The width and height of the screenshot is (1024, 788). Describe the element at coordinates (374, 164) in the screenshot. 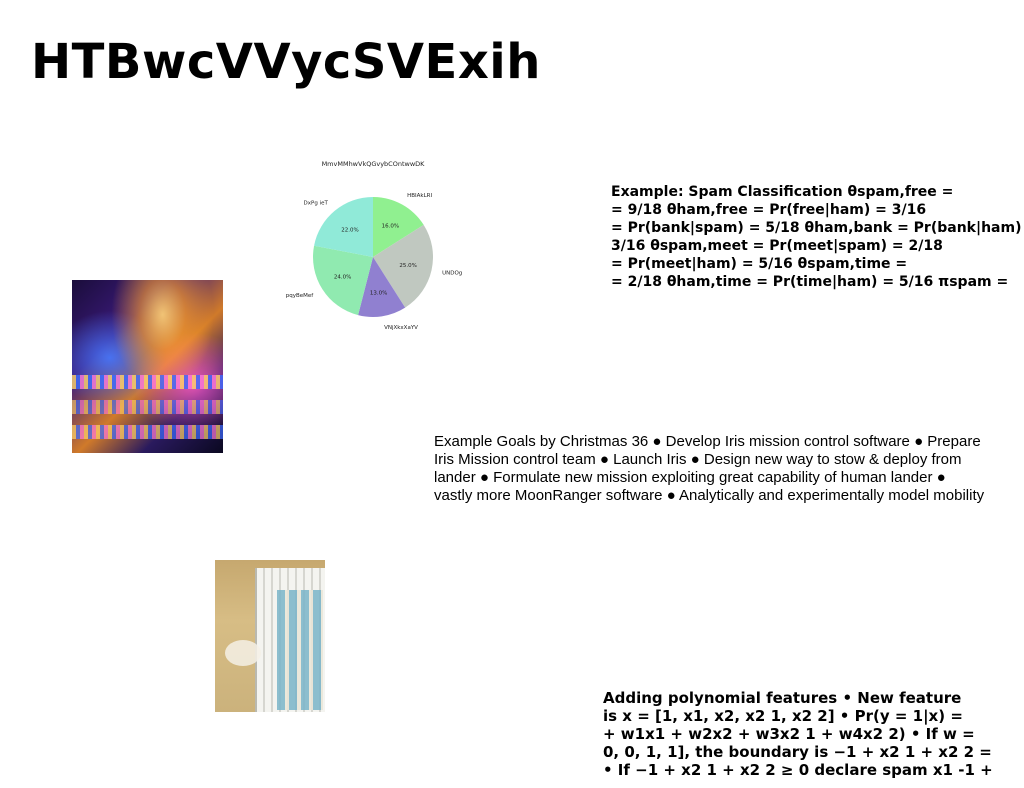

I see `chart-title: MmvMMhwVkQGvybCOntwwDK` at that location.